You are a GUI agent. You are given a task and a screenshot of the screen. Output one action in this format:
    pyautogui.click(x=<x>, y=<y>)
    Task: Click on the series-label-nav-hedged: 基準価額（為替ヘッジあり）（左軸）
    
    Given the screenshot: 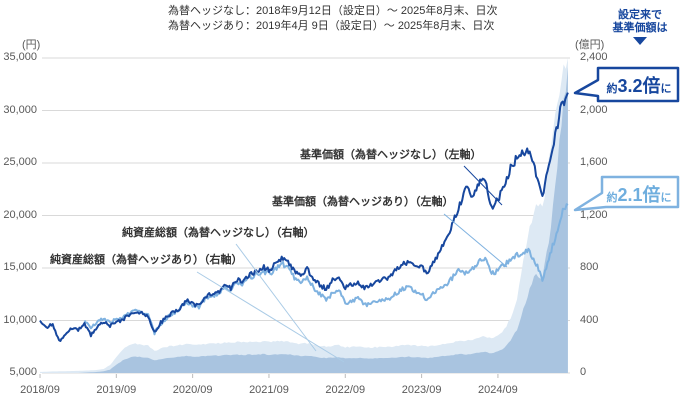 What is the action you would take?
    pyautogui.click(x=363, y=202)
    